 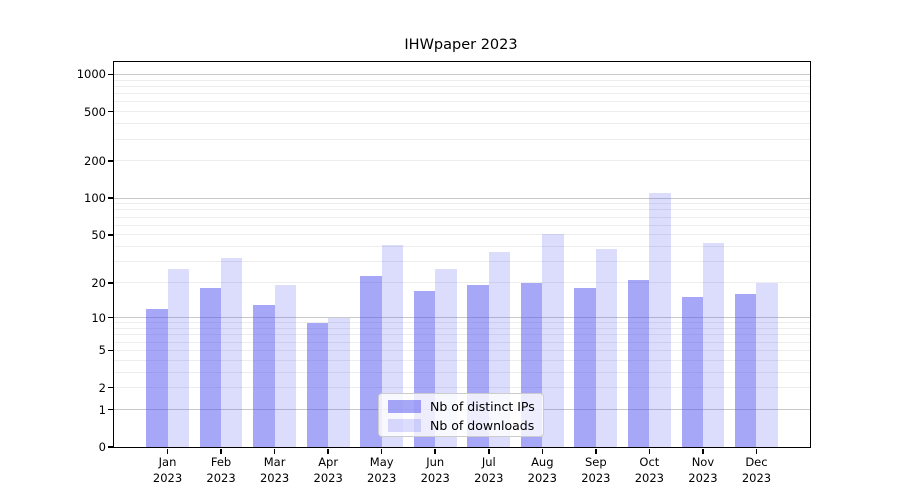 I want to click on x-tick-label-dec: Dec 2023, so click(x=756, y=470).